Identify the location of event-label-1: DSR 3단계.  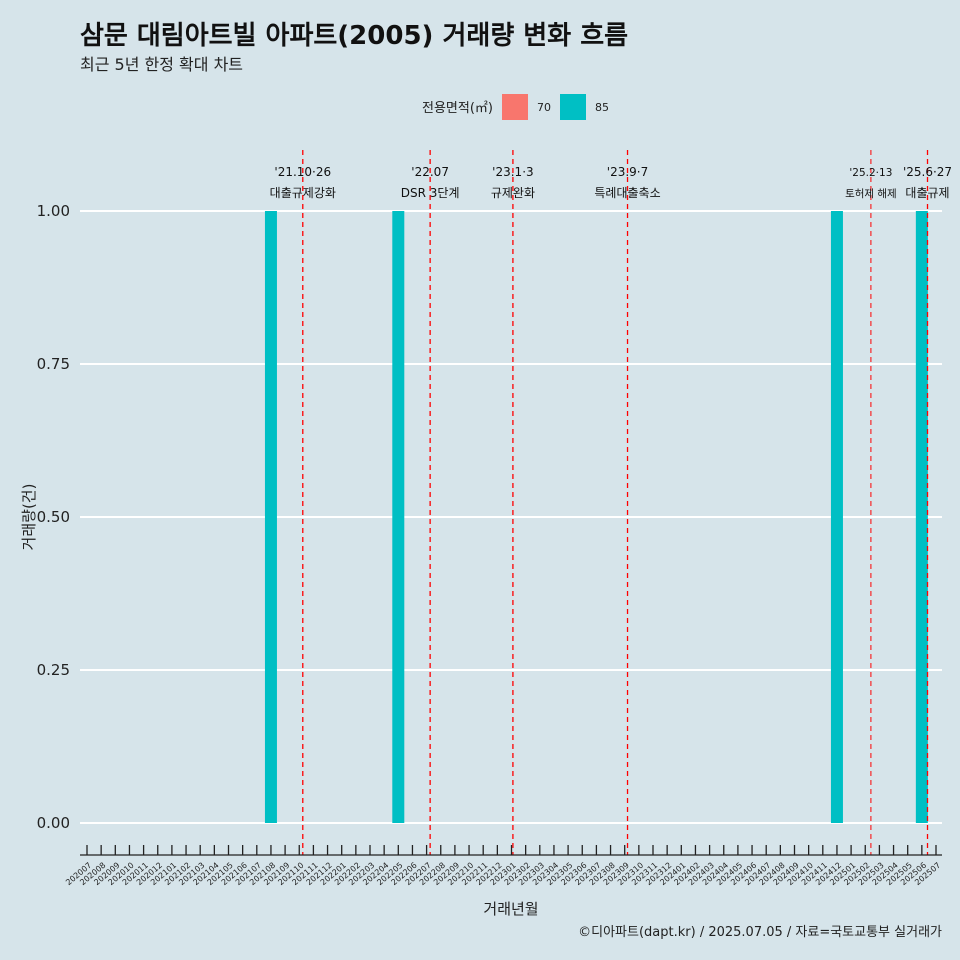
(430, 193).